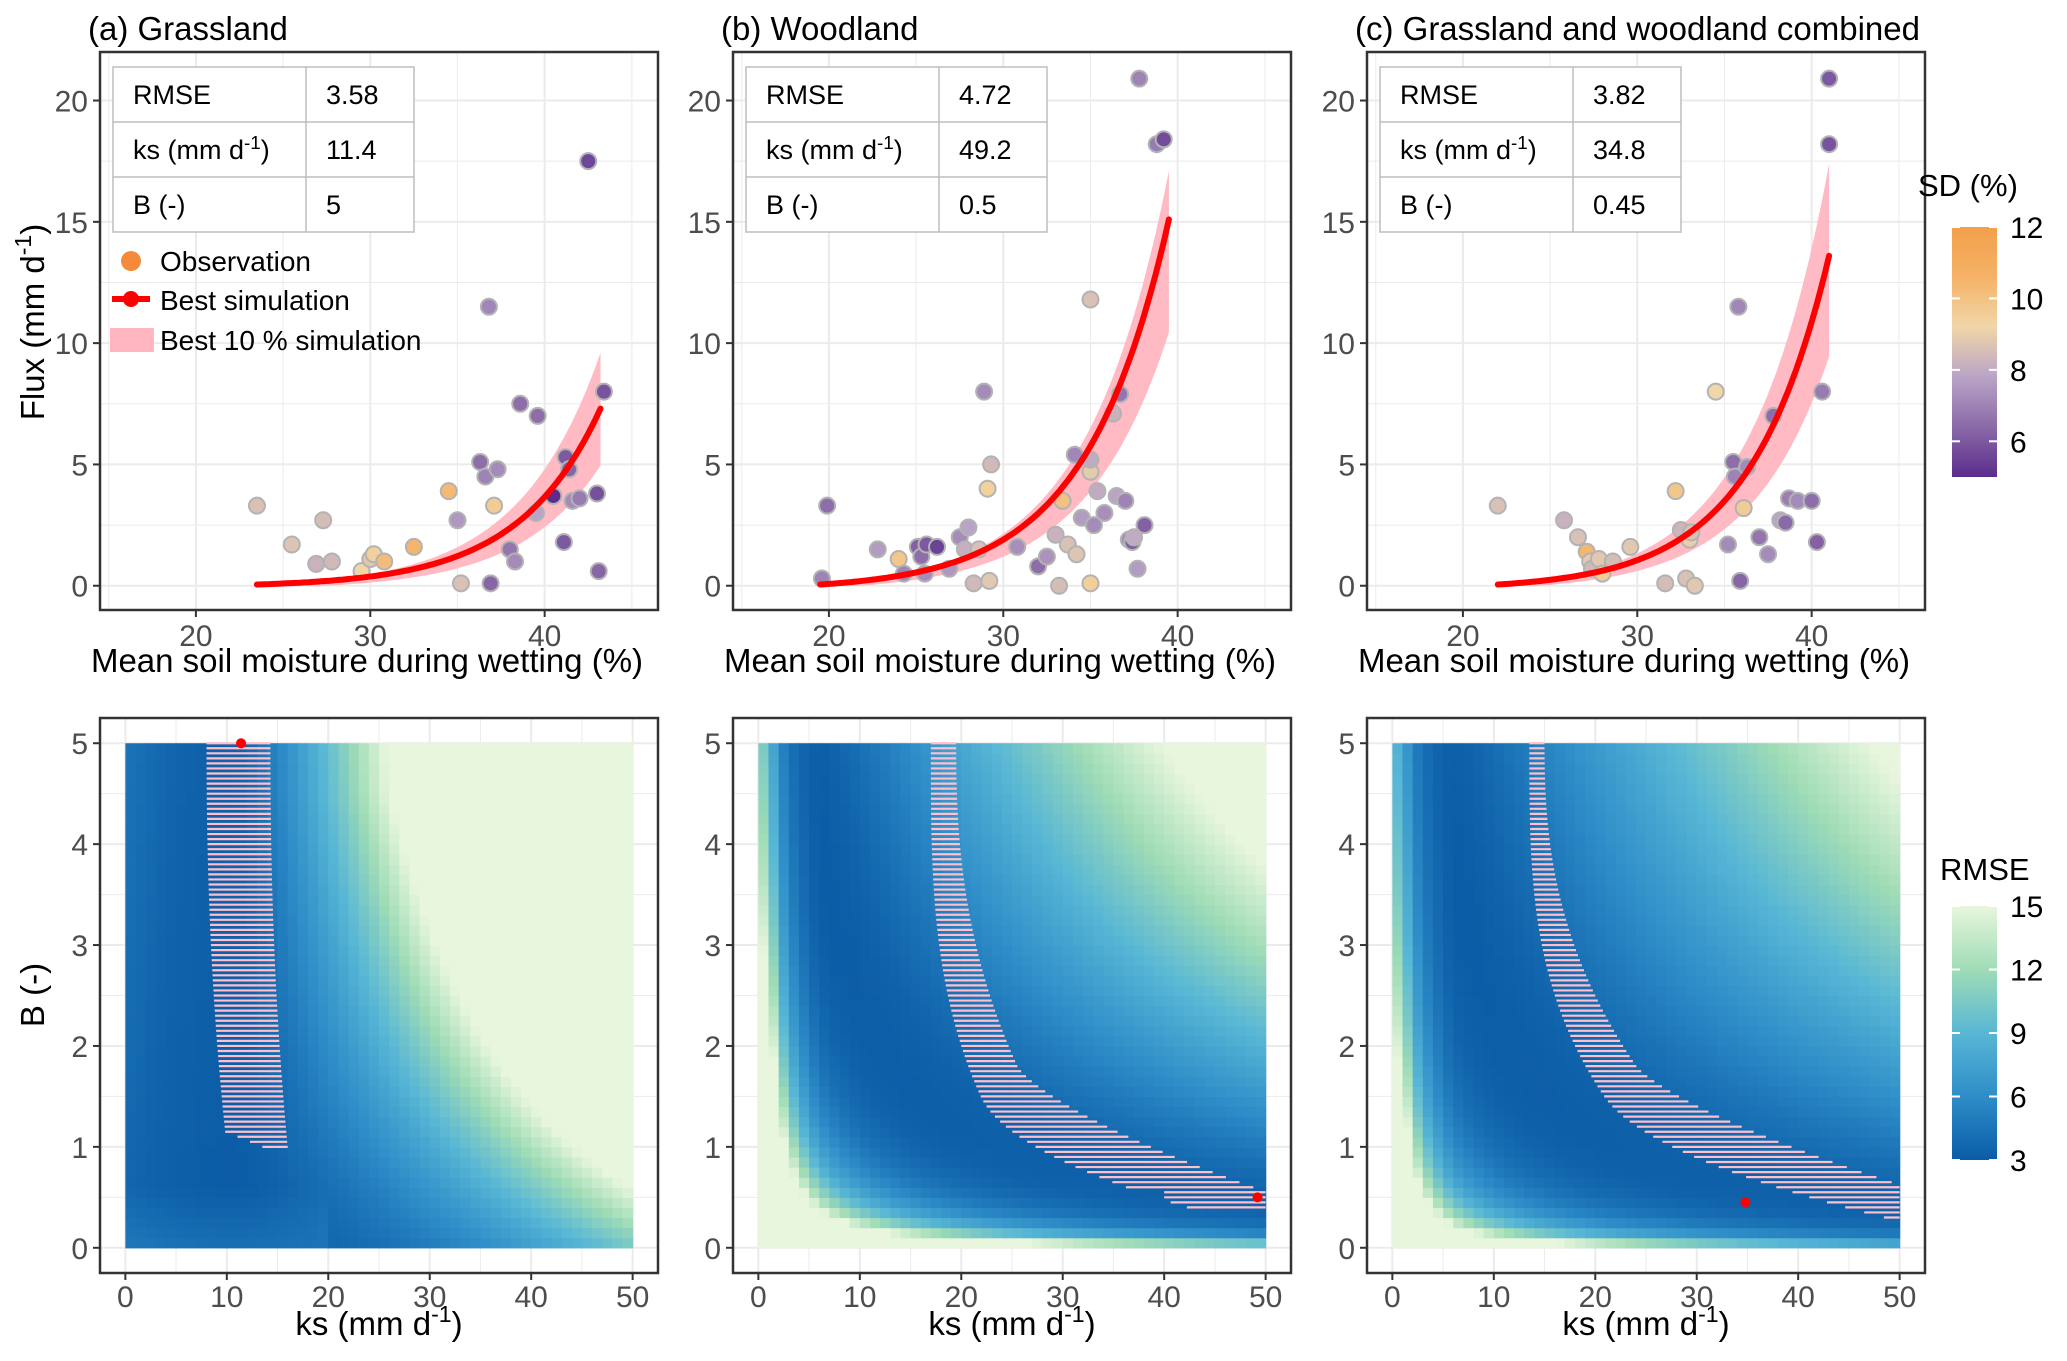  What do you see at coordinates (805, 95) in the screenshot?
I see `table-label: RMSE` at bounding box center [805, 95].